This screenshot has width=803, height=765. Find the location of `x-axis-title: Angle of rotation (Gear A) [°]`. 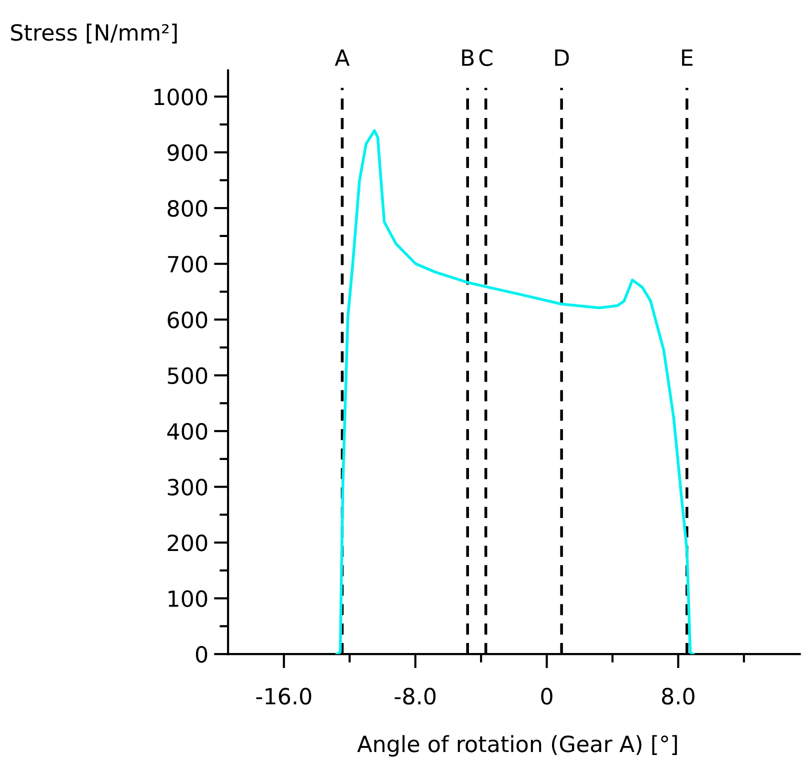

x-axis-title: Angle of rotation (Gear A) [°] is located at coordinates (517, 746).